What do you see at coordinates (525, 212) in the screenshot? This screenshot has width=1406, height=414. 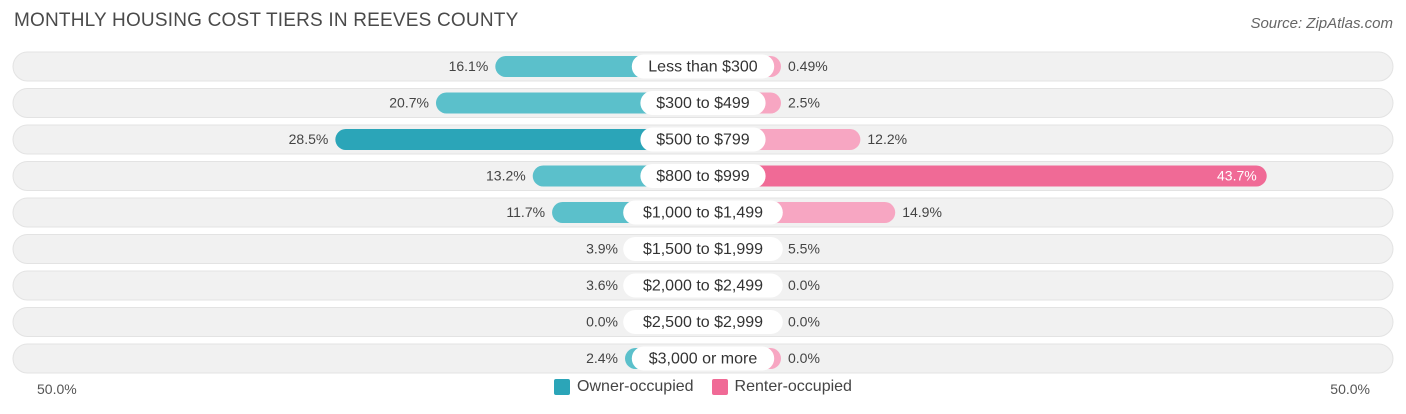 I see `owner-value-label: 11.7%` at bounding box center [525, 212].